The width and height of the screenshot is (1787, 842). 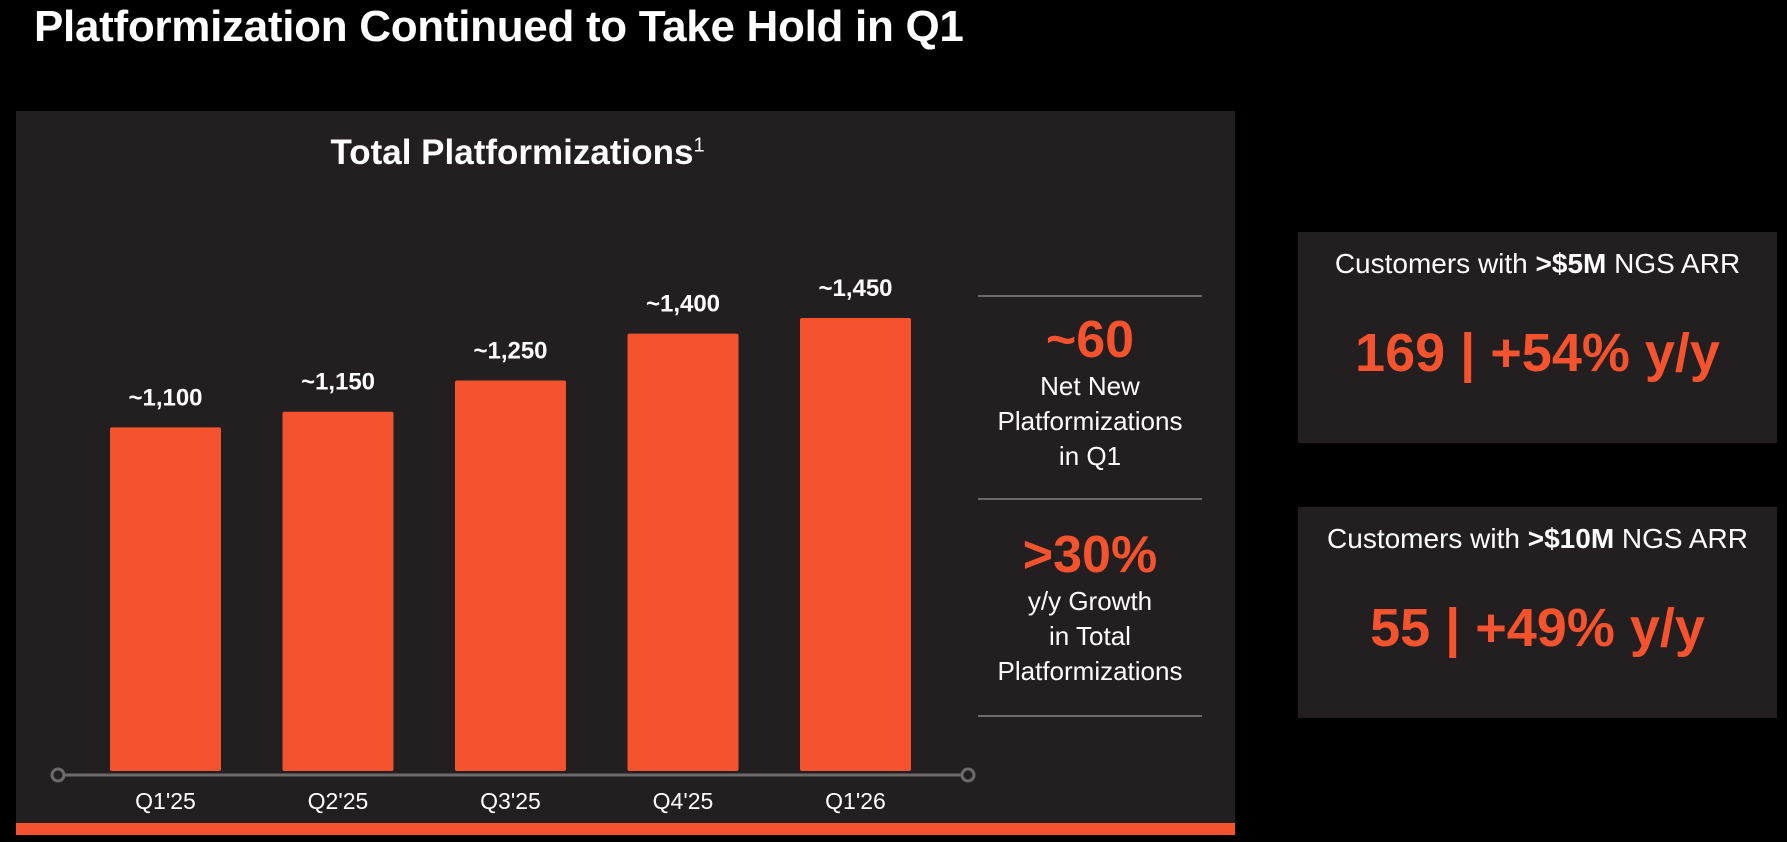 I want to click on chart-title: Total Platformizations1, so click(x=517, y=153).